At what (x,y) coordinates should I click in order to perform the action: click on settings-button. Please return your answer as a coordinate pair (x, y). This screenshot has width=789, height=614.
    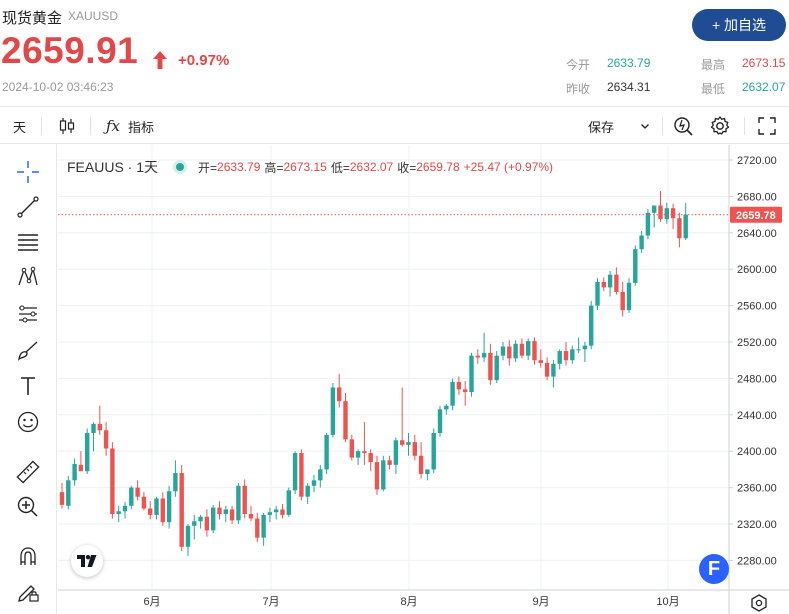
    Looking at the image, I should click on (720, 126).